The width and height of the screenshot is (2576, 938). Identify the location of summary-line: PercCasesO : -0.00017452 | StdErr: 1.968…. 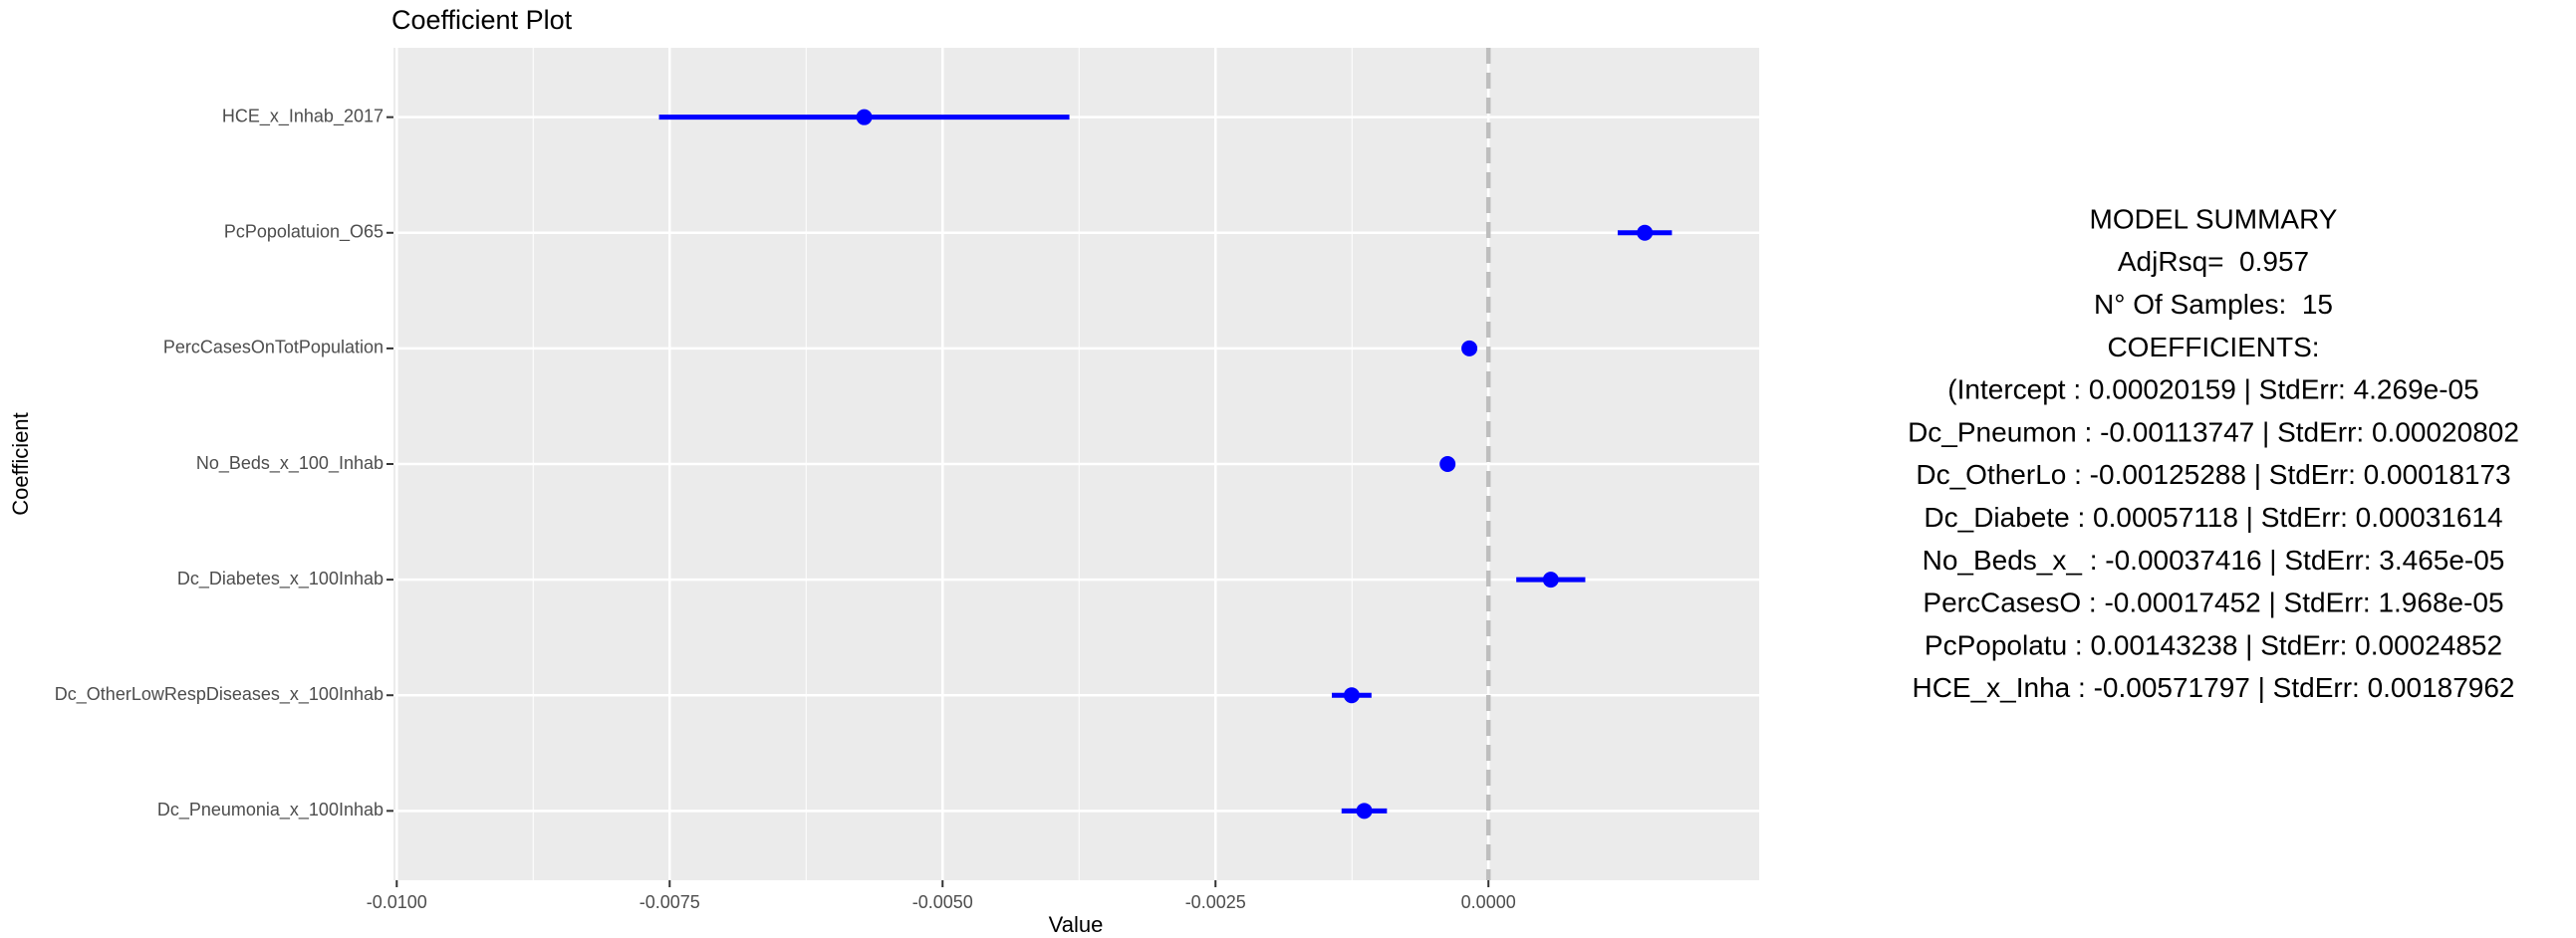
(2213, 603).